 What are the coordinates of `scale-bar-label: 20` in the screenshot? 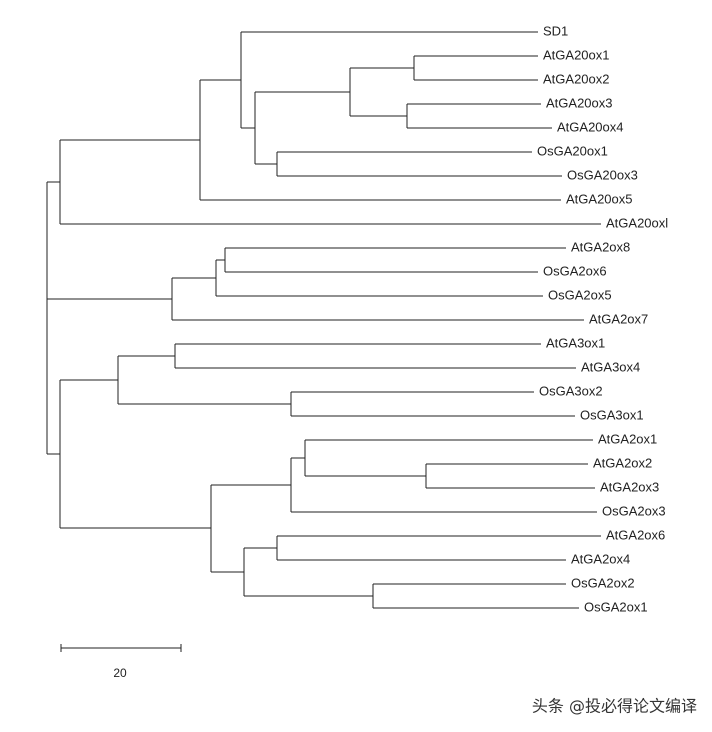 It's located at (120, 673).